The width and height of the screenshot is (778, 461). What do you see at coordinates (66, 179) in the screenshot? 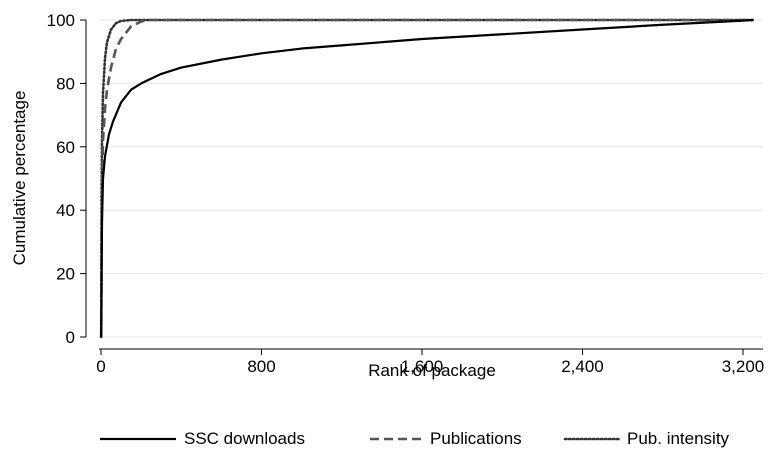
I see `y-ticks: 0 20 40 60 80 100` at bounding box center [66, 179].